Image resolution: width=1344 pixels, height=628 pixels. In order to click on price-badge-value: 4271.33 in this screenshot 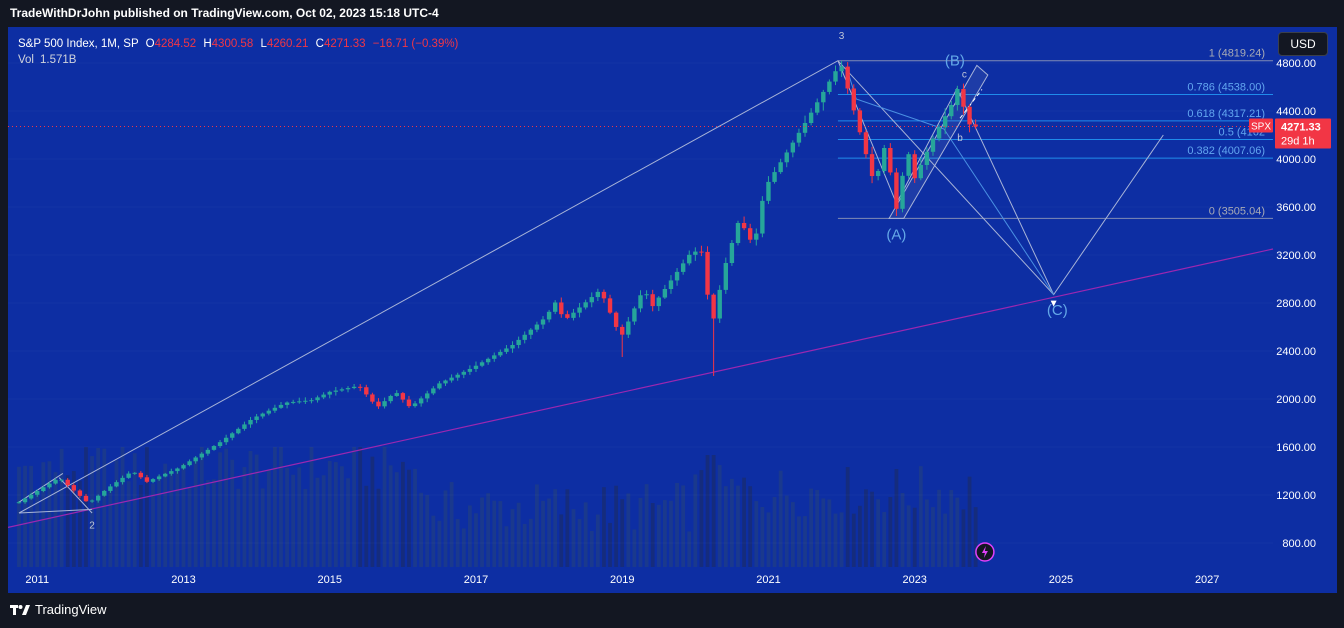, I will do `click(1301, 127)`.